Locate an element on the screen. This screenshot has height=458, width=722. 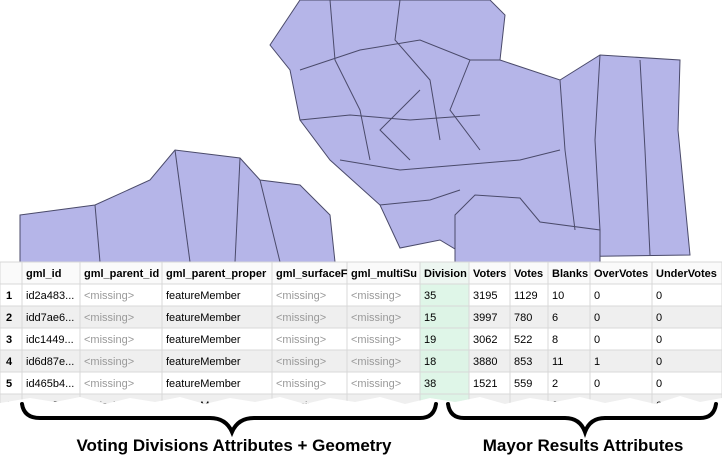
cell: 780 is located at coordinates (523, 318).